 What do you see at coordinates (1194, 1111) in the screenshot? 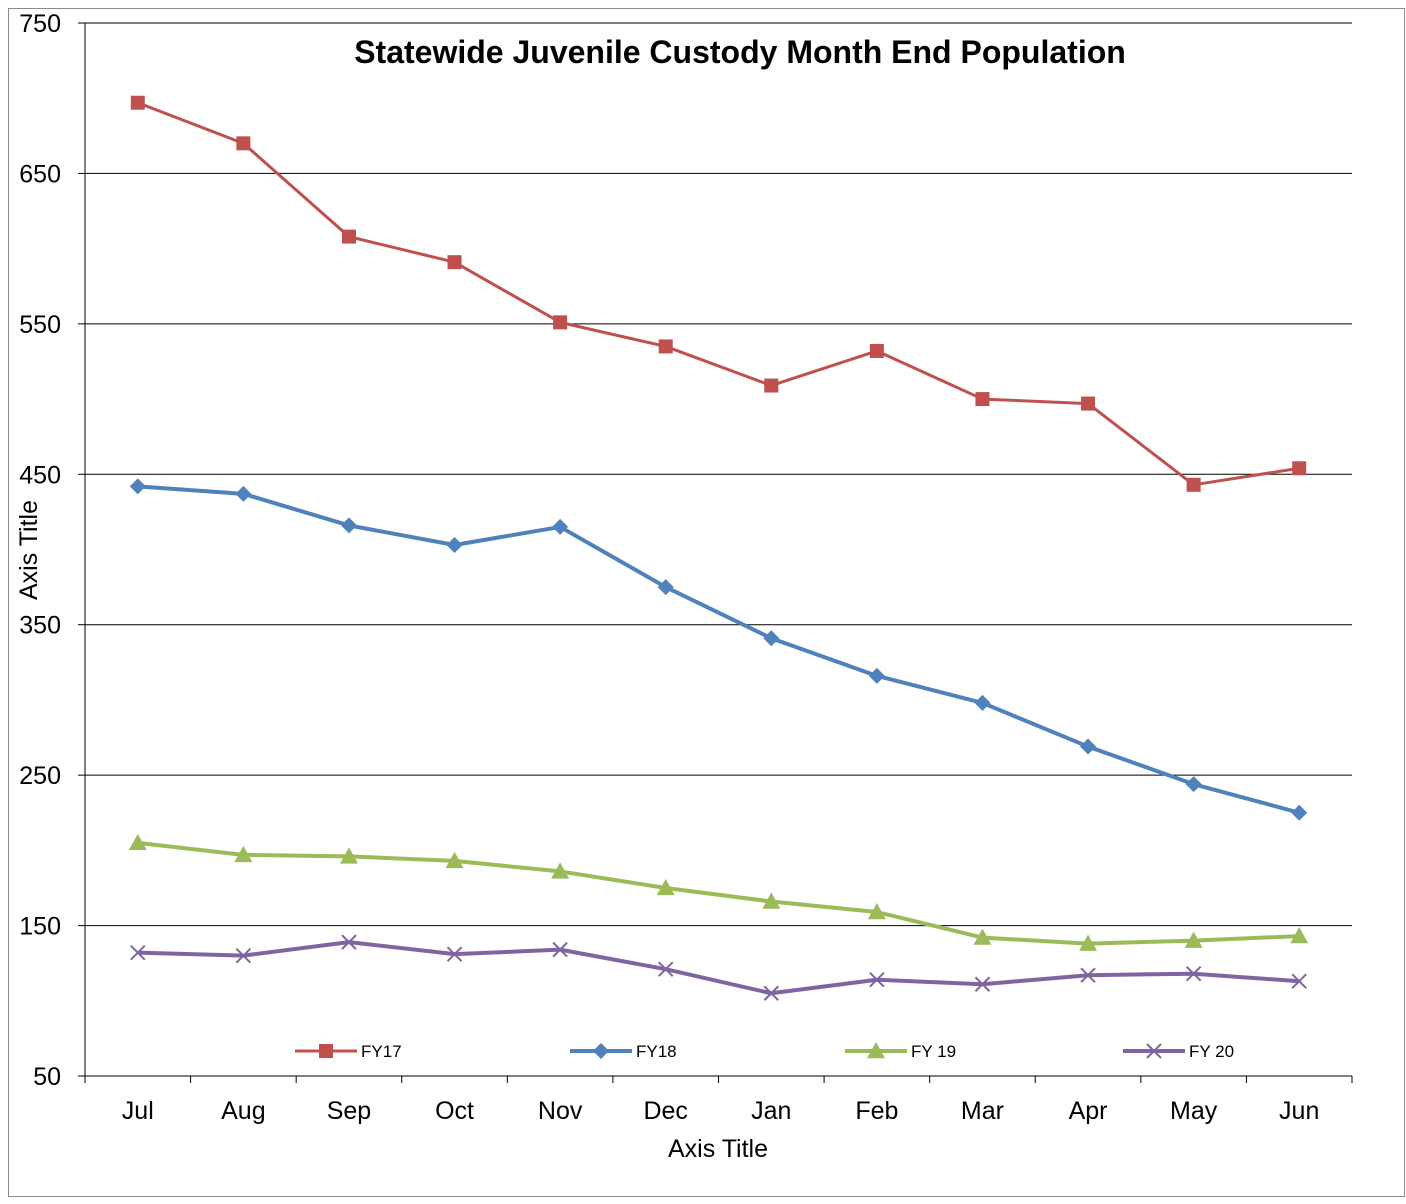
I see `x-tick-label: May` at bounding box center [1194, 1111].